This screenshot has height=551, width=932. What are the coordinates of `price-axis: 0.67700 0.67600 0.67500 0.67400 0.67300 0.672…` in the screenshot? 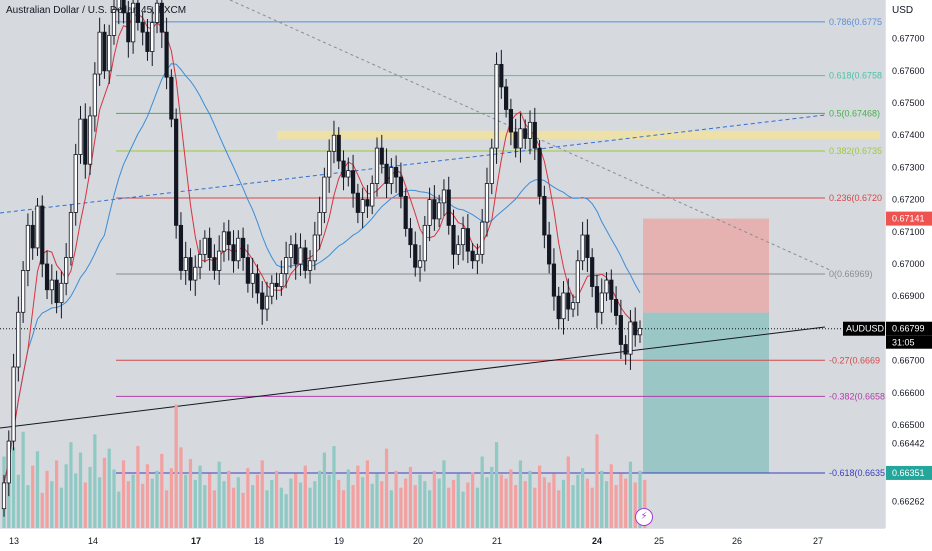 It's located at (908, 264).